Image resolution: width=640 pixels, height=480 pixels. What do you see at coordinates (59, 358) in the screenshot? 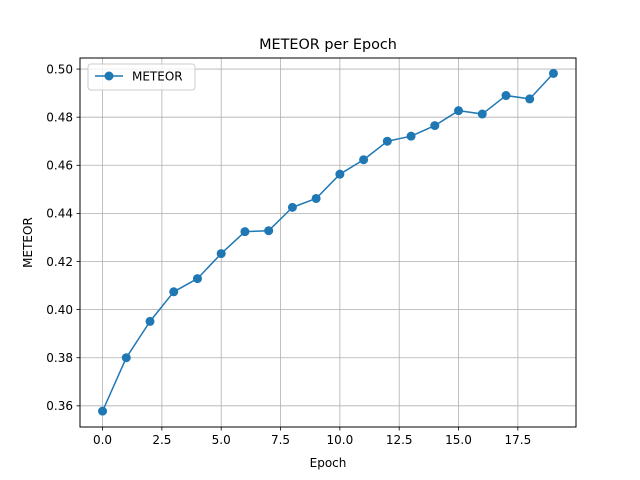
I see `y-tick-label: 0.38` at bounding box center [59, 358].